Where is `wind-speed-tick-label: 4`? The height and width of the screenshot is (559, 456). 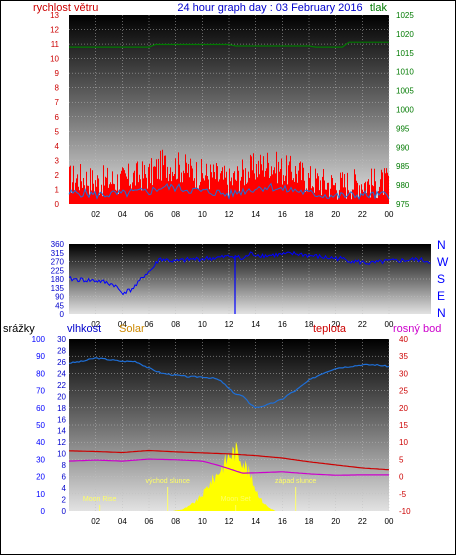 wind-speed-tick-label: 4 is located at coordinates (57, 146).